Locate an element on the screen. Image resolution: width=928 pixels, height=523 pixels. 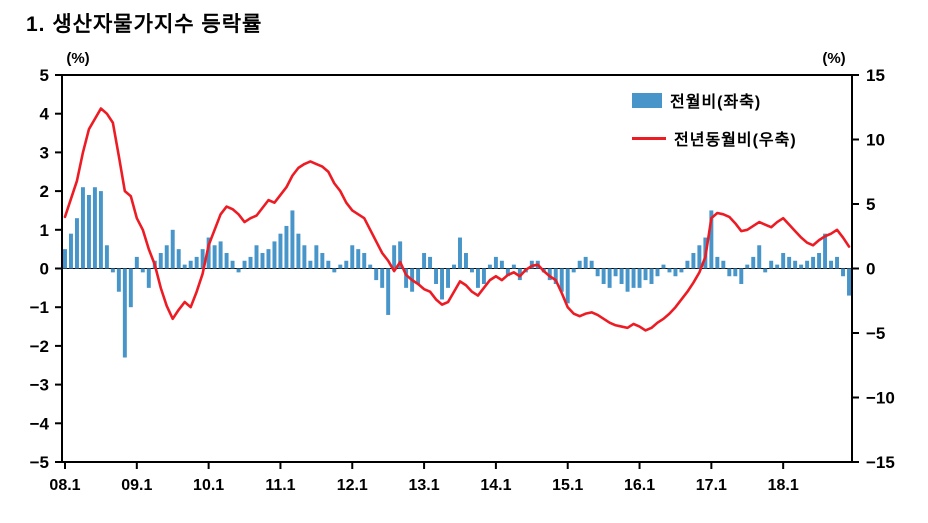
x-tick-label: 16.1 is located at coordinates (639, 485).